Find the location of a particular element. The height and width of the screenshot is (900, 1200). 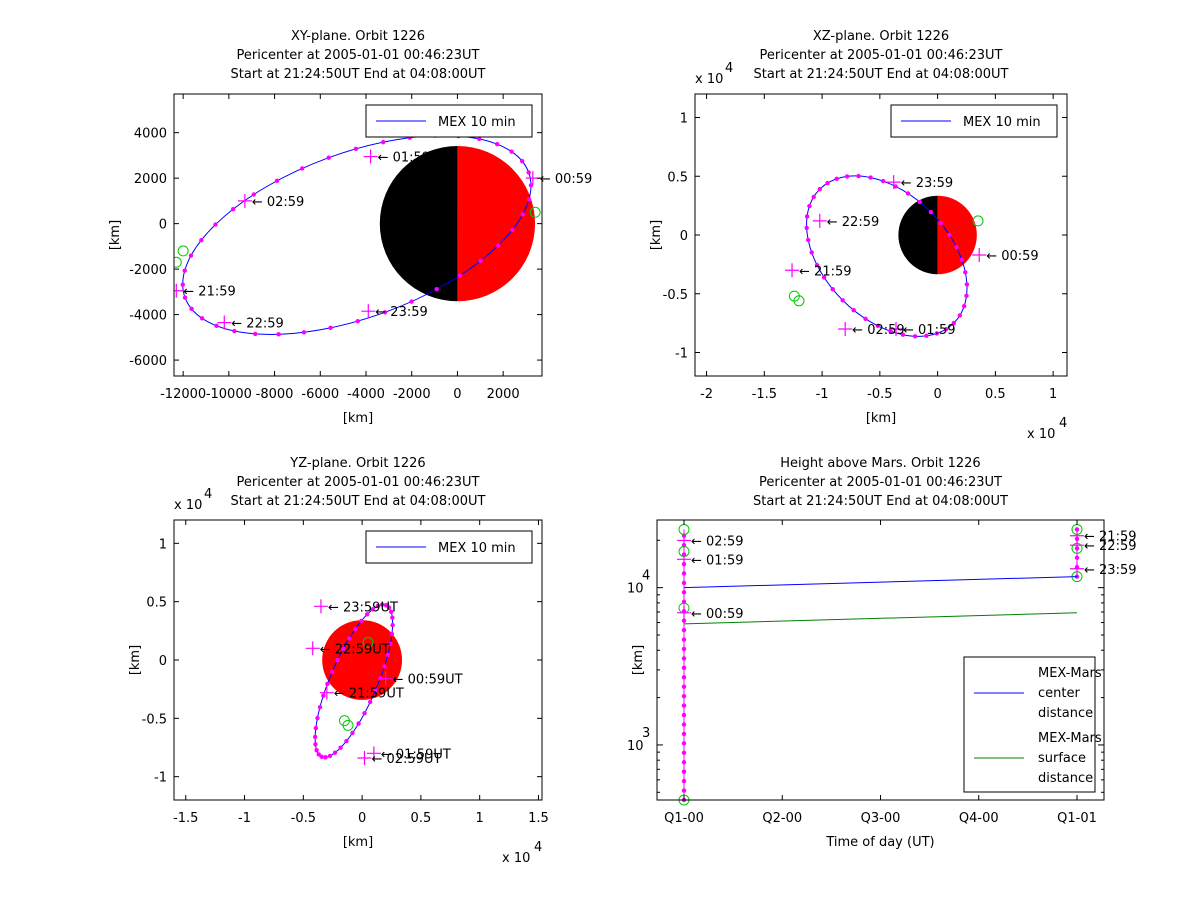

x-exponent-power: 4 is located at coordinates (538, 847).